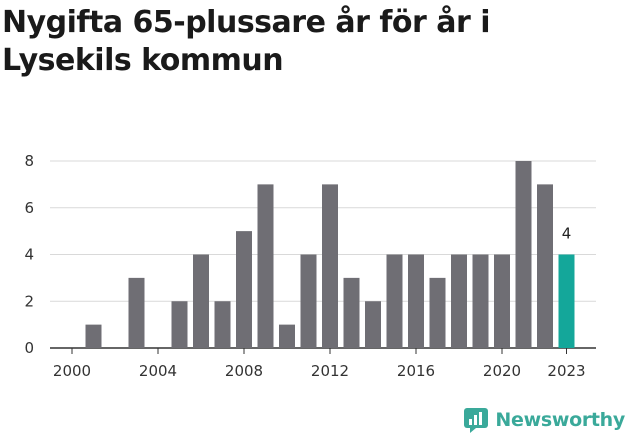 The height and width of the screenshot is (439, 631). Describe the element at coordinates (502, 371) in the screenshot. I see `x-tick-label: 2020` at that location.